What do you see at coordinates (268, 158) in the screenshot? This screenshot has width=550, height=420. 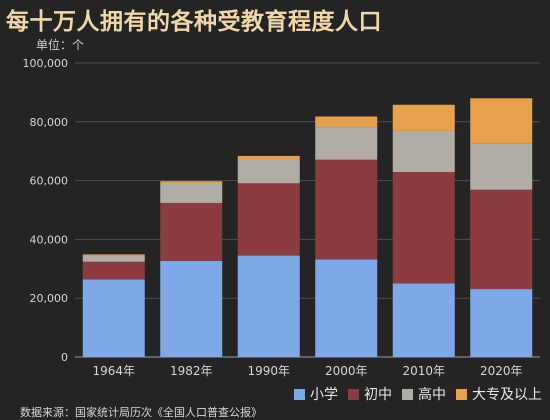 I see `bar-segment-大专及以上-1990年` at bounding box center [268, 158].